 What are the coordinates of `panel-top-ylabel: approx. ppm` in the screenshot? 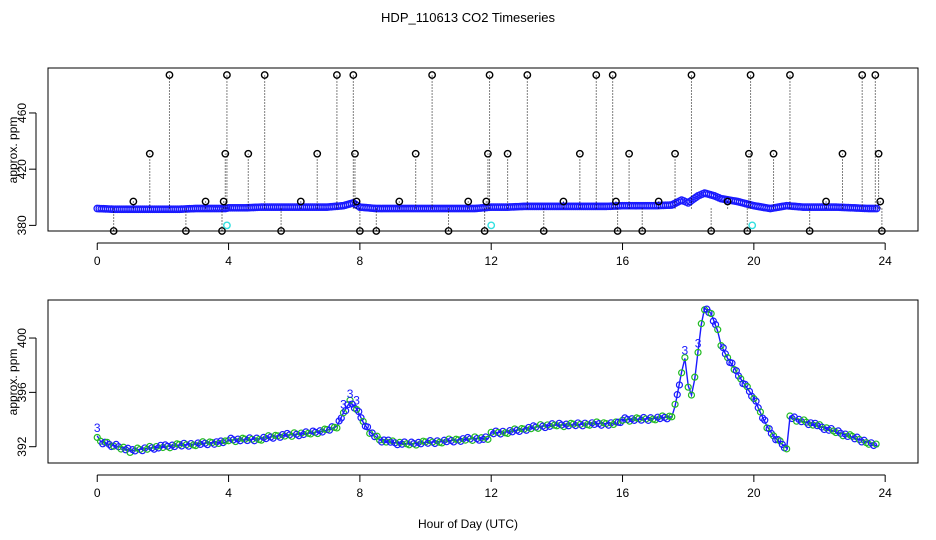 It's located at (13, 150).